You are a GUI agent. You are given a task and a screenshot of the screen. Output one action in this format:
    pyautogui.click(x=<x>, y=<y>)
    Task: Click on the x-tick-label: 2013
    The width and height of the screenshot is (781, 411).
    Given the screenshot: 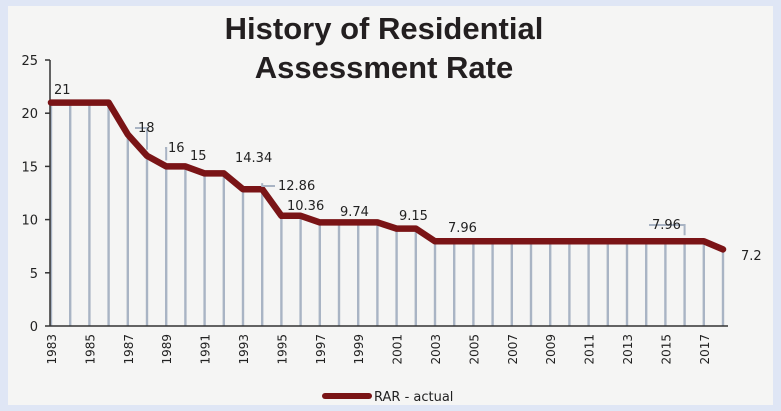 What is the action you would take?
    pyautogui.click(x=628, y=349)
    